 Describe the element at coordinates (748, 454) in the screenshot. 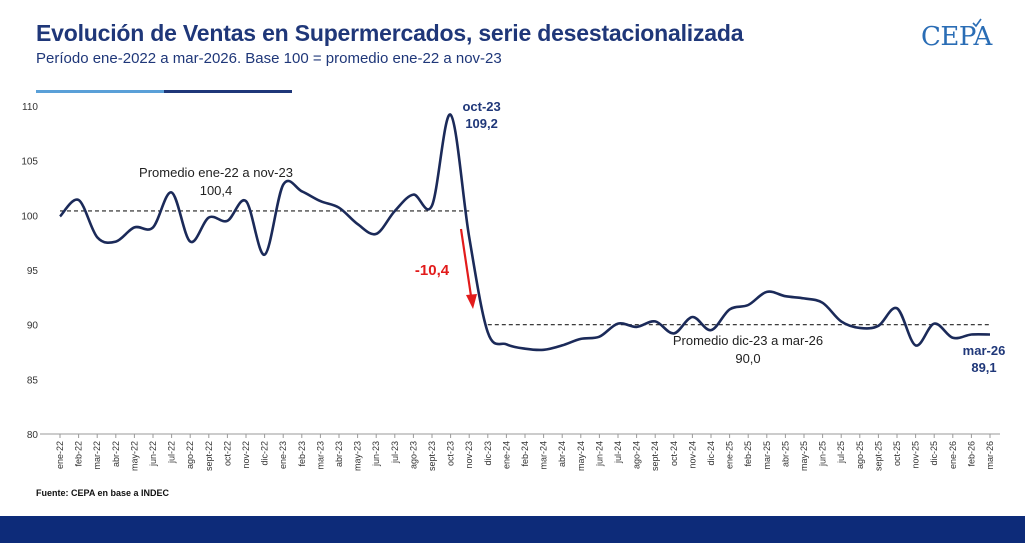

I see `x-tick-label: feb-25` at that location.